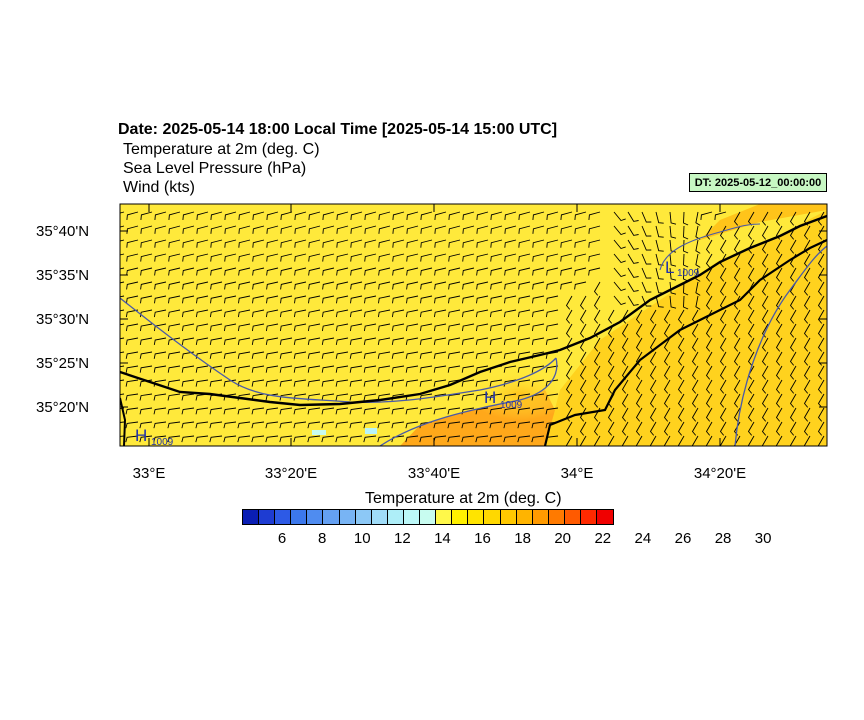  What do you see at coordinates (758, 182) in the screenshot?
I see `dt-badge: DT: 2025-05-12_00:00:00` at bounding box center [758, 182].